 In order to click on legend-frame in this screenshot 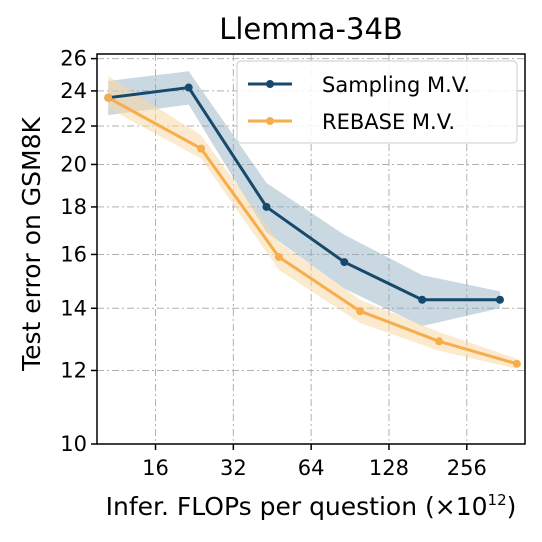, I will do `click(377, 102)`.